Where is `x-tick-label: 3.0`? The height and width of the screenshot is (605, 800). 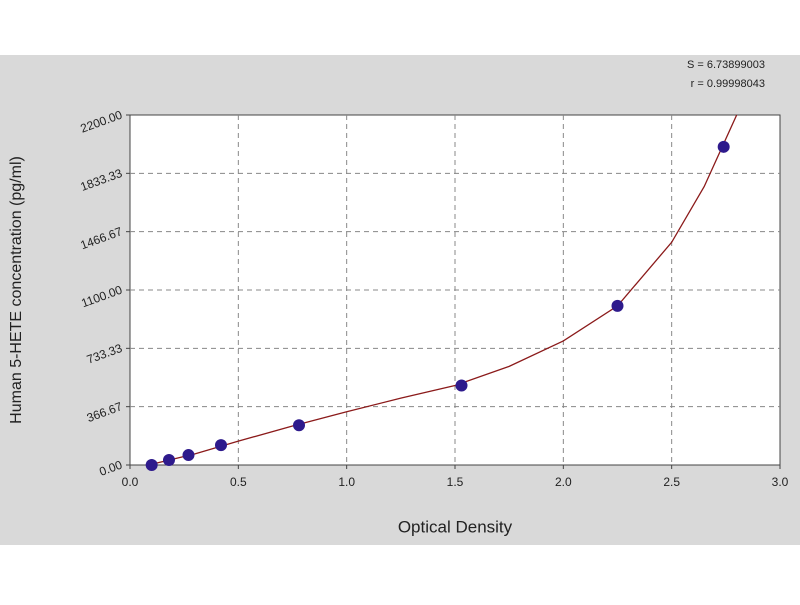
x-tick-label: 3.0 is located at coordinates (780, 482).